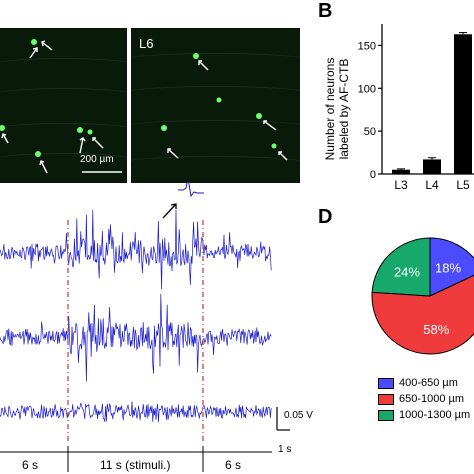 The width and height of the screenshot is (474, 474). What do you see at coordinates (298, 415) in the screenshot?
I see `scale-label-voltage: 0.05 V` at bounding box center [298, 415].